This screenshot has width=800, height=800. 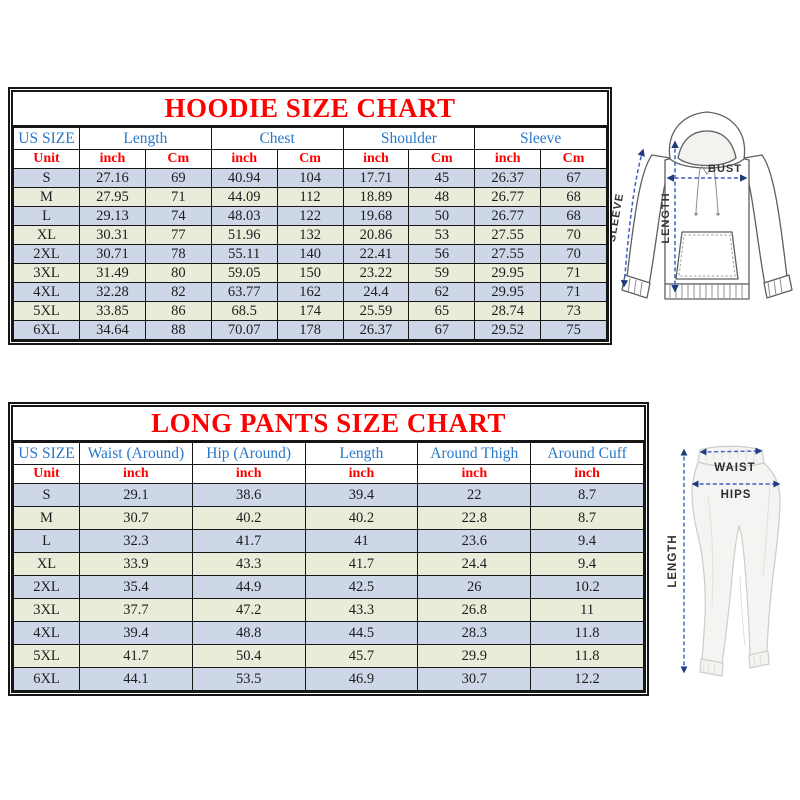 I want to click on value-cell: 68.5, so click(x=244, y=311).